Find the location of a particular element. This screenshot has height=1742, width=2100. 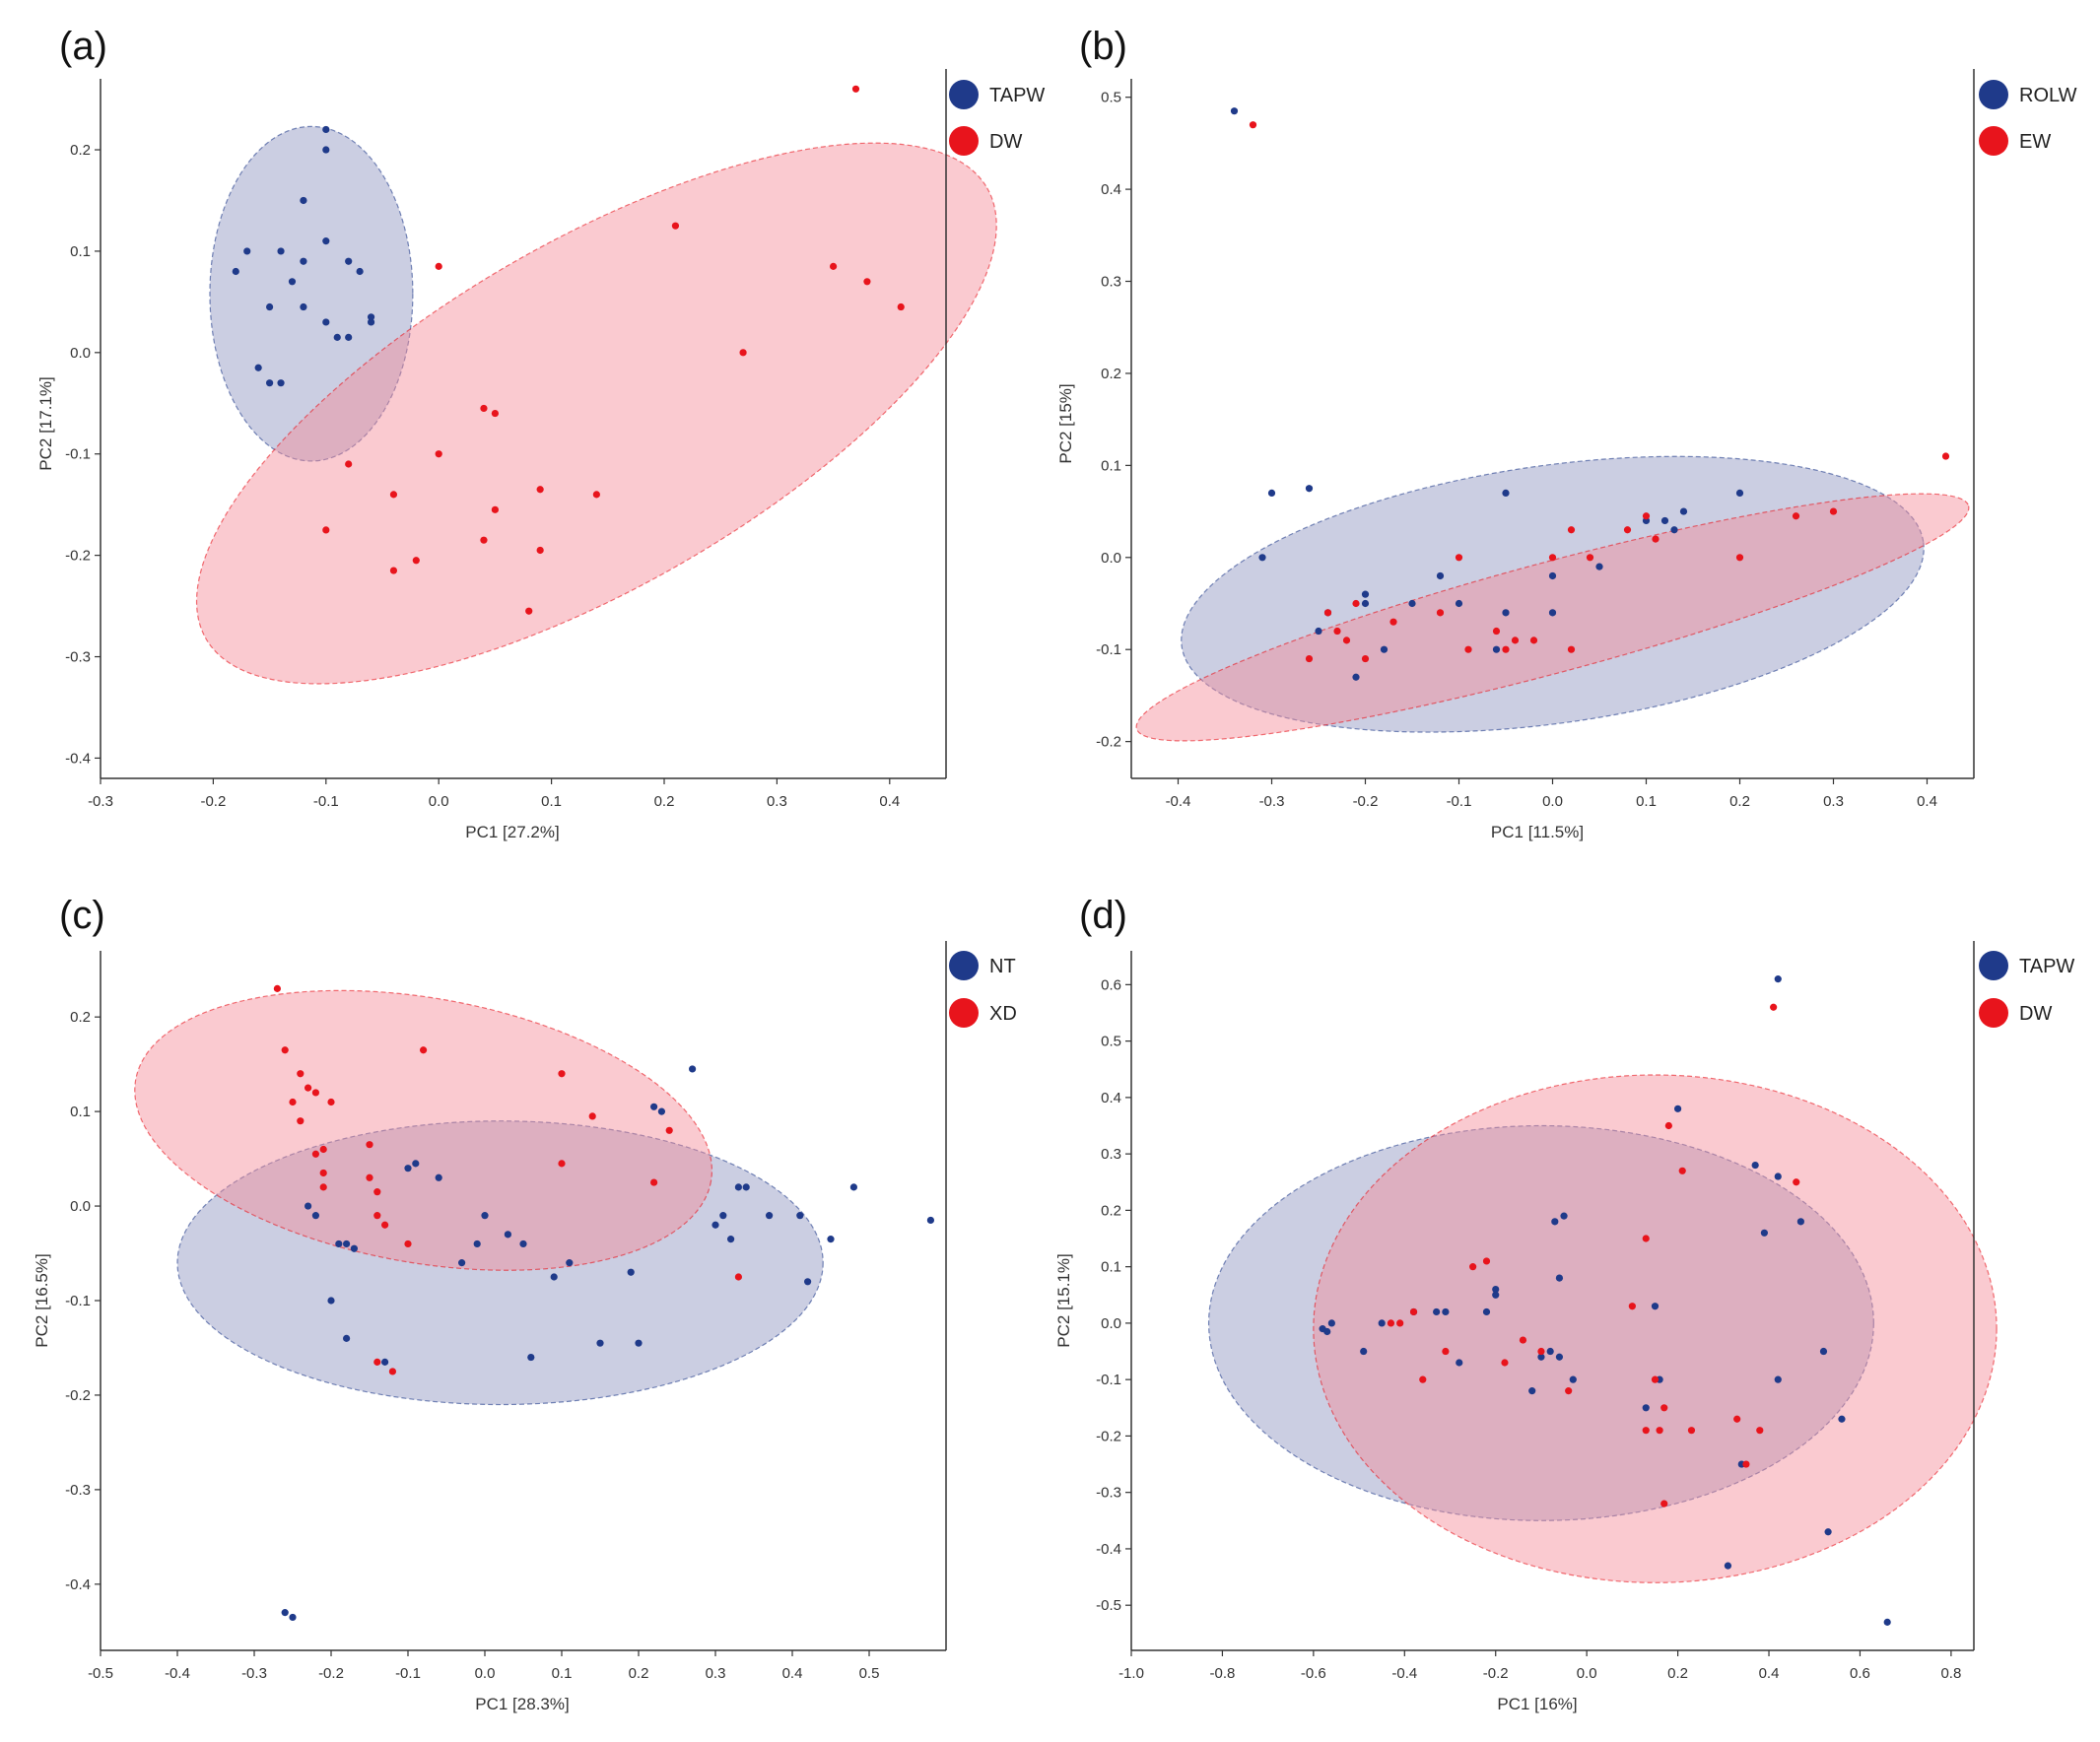

legend-label-c-1: NT is located at coordinates (1002, 967).